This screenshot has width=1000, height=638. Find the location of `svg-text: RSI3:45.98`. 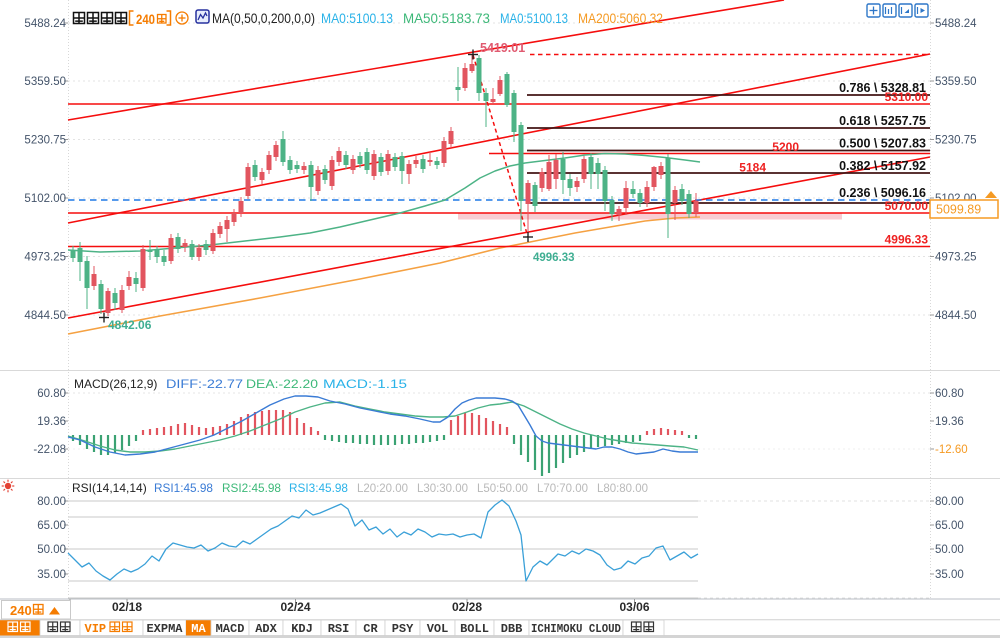

svg-text: RSI3:45.98 is located at coordinates (318, 488).